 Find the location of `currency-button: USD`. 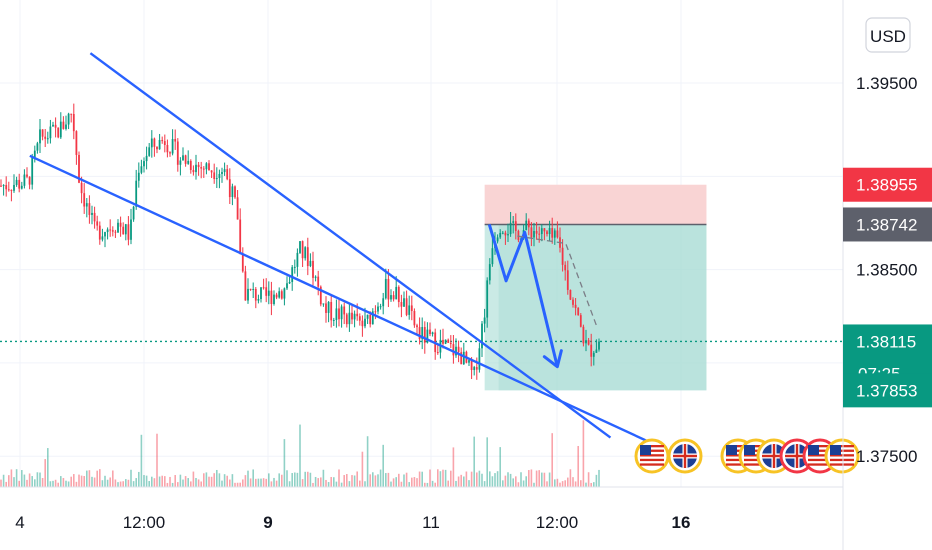

currency-button: USD is located at coordinates (888, 35).